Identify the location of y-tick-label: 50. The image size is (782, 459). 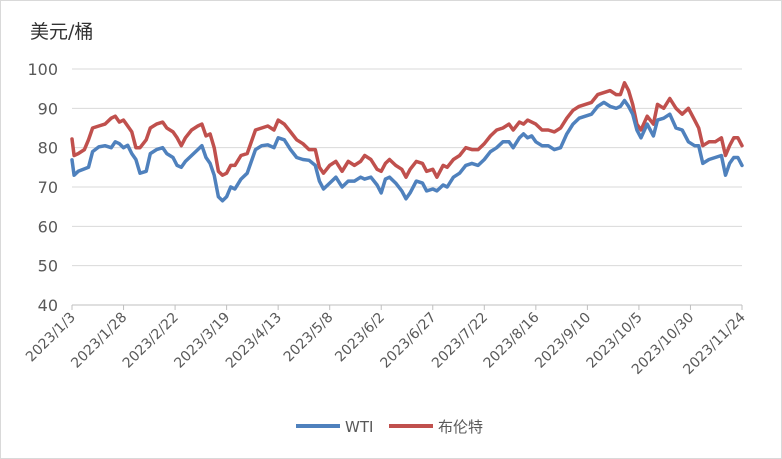
(48, 266).